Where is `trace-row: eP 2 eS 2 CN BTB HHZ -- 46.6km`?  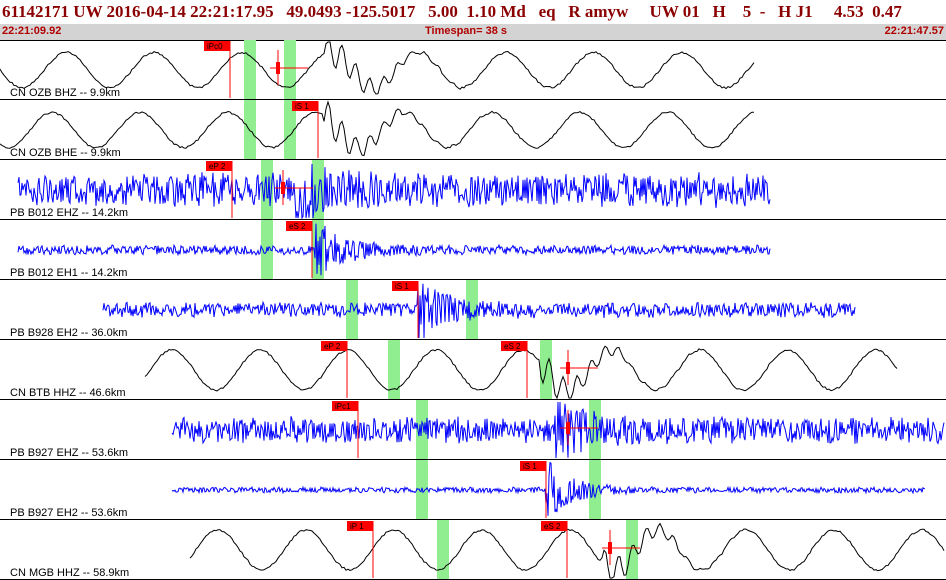 trace-row: eP 2 eS 2 CN BTB HHZ -- 46.6km is located at coordinates (473, 370).